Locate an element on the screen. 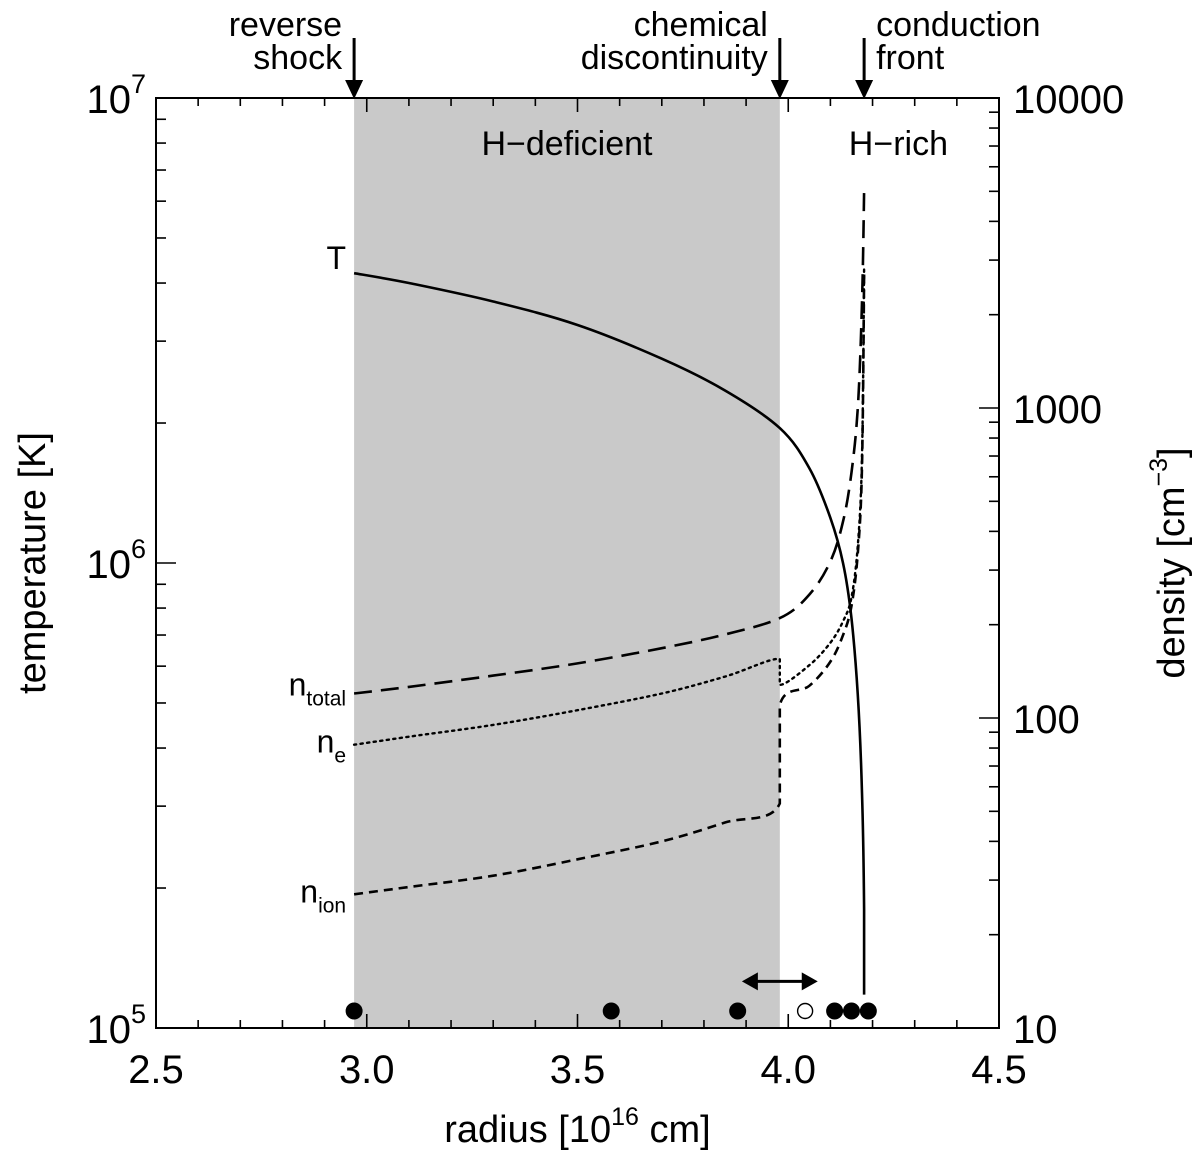 Image resolution: width=1200 pixels, height=1154 pixels. points-layer is located at coordinates (611, 1011).